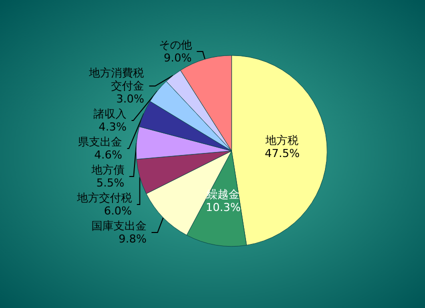 The height and width of the screenshot is (308, 425). Describe the element at coordinates (104, 198) in the screenshot. I see `slice-label: 地方交付税` at that location.